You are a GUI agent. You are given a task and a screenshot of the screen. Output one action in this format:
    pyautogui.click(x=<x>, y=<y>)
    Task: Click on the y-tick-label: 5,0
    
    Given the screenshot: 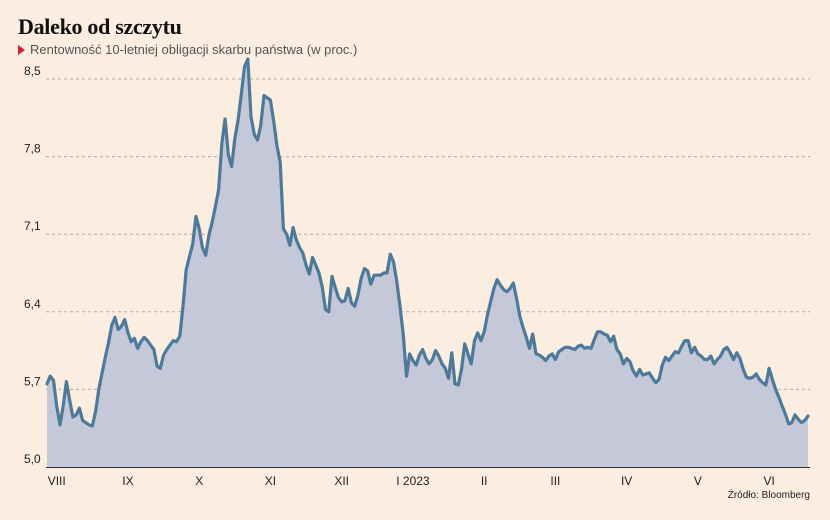 What is the action you would take?
    pyautogui.click(x=32, y=459)
    